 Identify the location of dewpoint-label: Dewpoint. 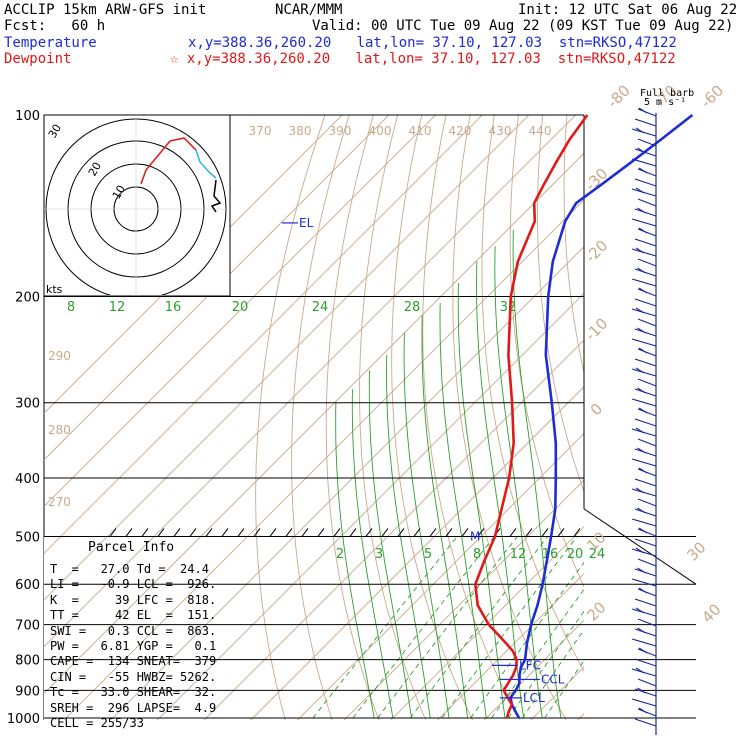
(38, 59).